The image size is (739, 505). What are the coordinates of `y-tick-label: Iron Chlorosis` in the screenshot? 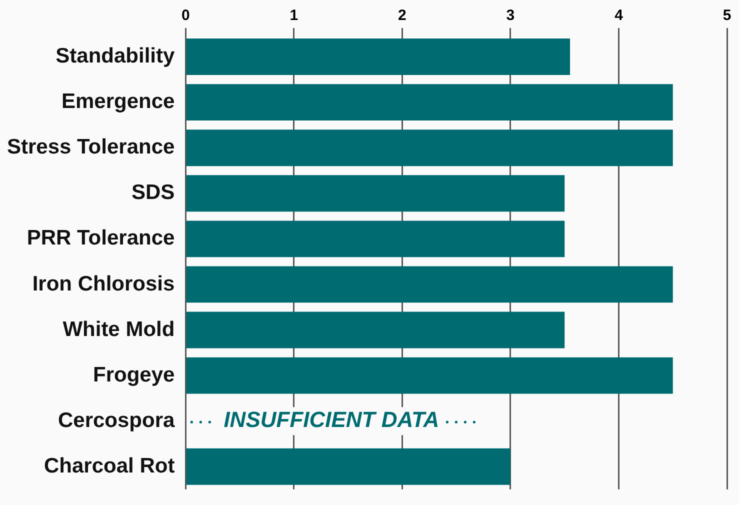 It's located at (103, 284).